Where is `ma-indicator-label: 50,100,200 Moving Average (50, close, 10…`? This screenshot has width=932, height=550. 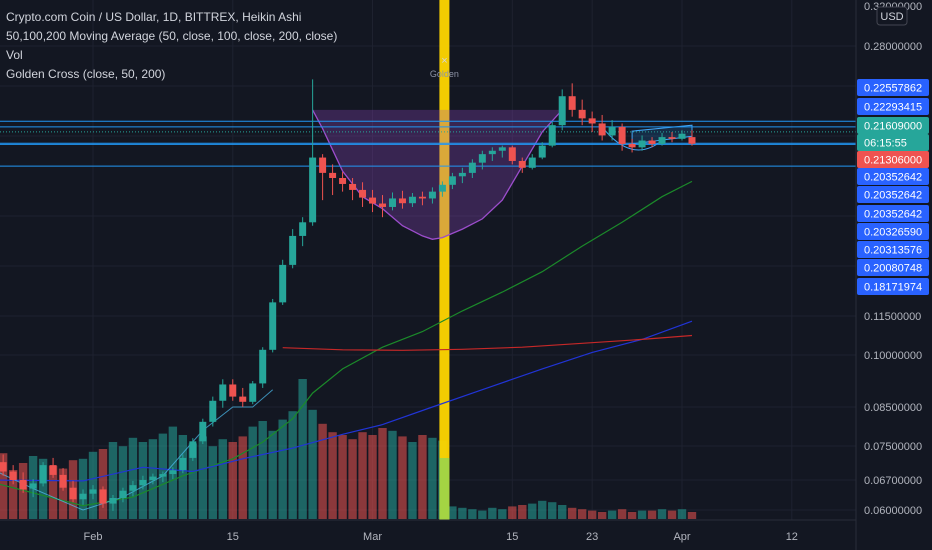 ma-indicator-label: 50,100,200 Moving Average (50, close, 10… is located at coordinates (172, 36).